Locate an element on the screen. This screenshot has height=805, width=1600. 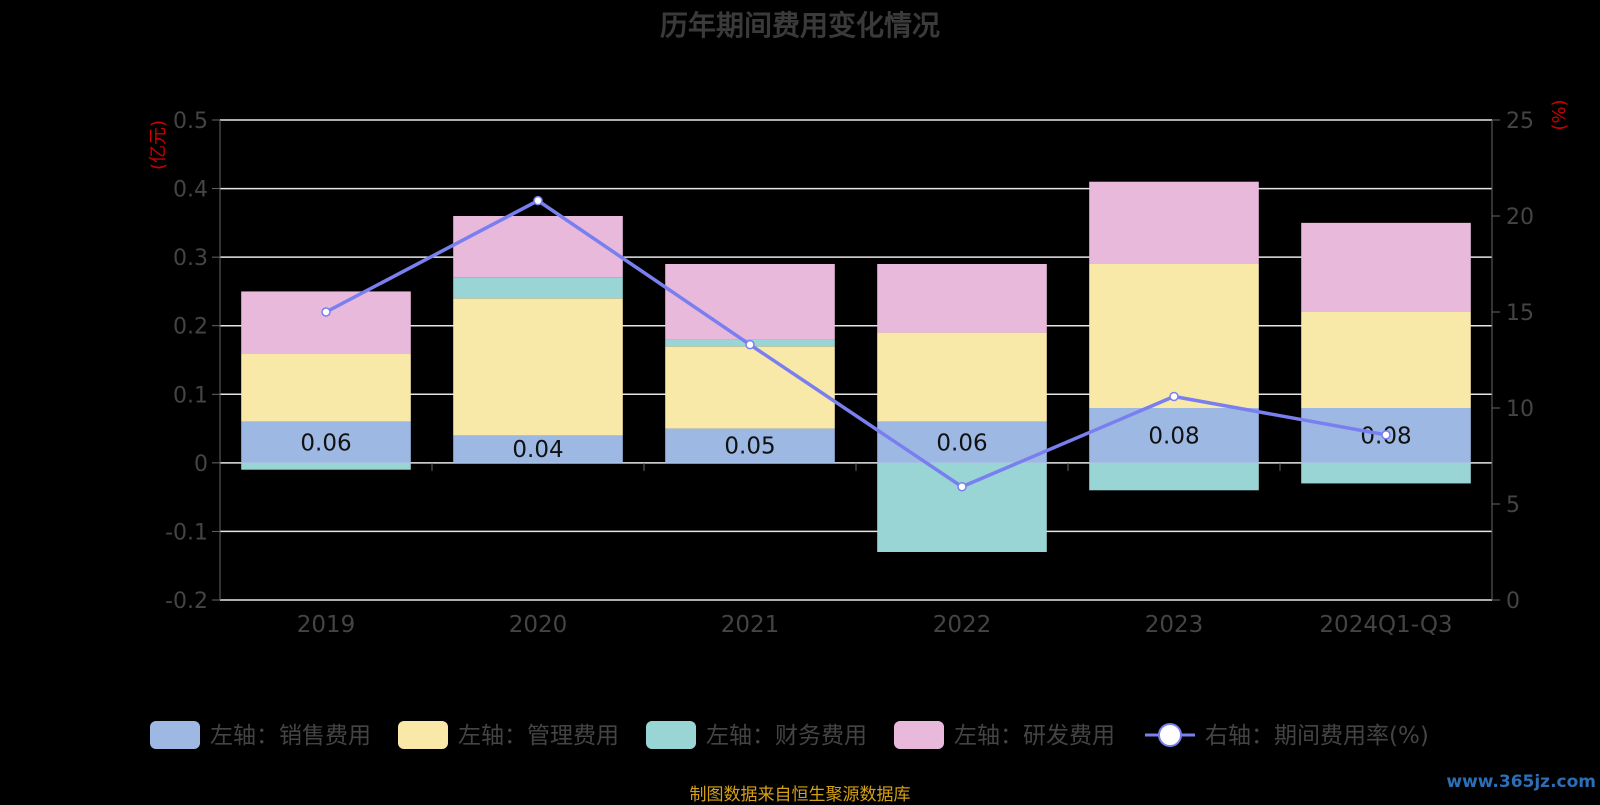
x-axis-tick-label: 2022 is located at coordinates (962, 625).